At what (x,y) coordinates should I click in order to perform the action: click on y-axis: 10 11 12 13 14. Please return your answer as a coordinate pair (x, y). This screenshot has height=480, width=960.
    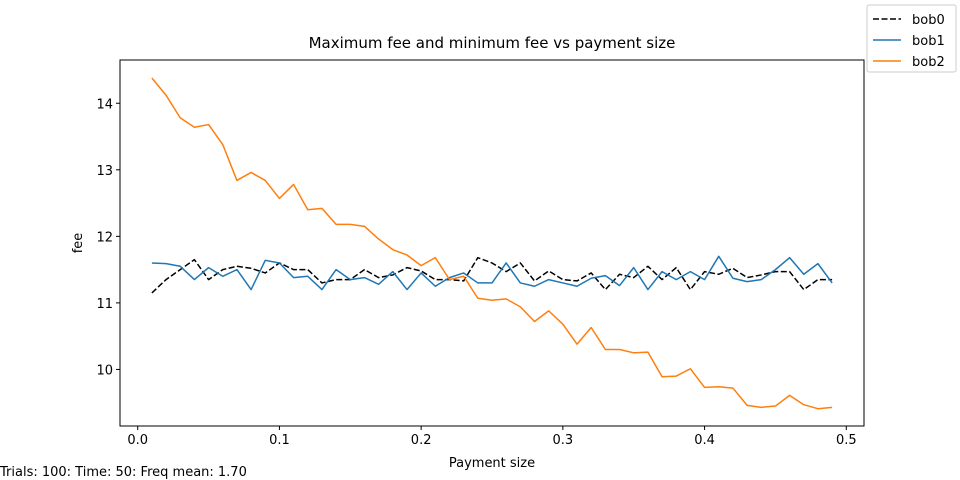
    Looking at the image, I should click on (108, 237).